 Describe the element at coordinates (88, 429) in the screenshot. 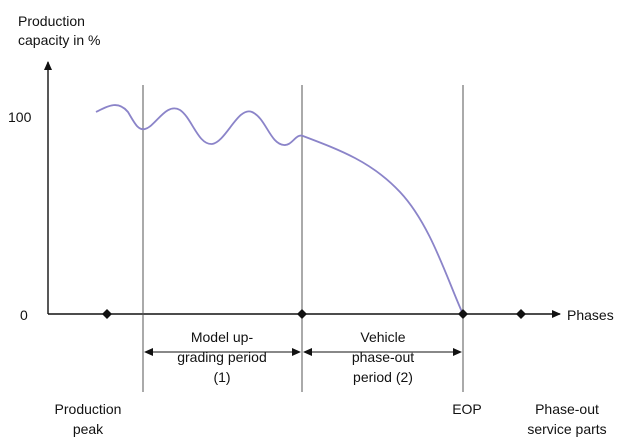

I see `production-peak-label-line2: peak` at that location.